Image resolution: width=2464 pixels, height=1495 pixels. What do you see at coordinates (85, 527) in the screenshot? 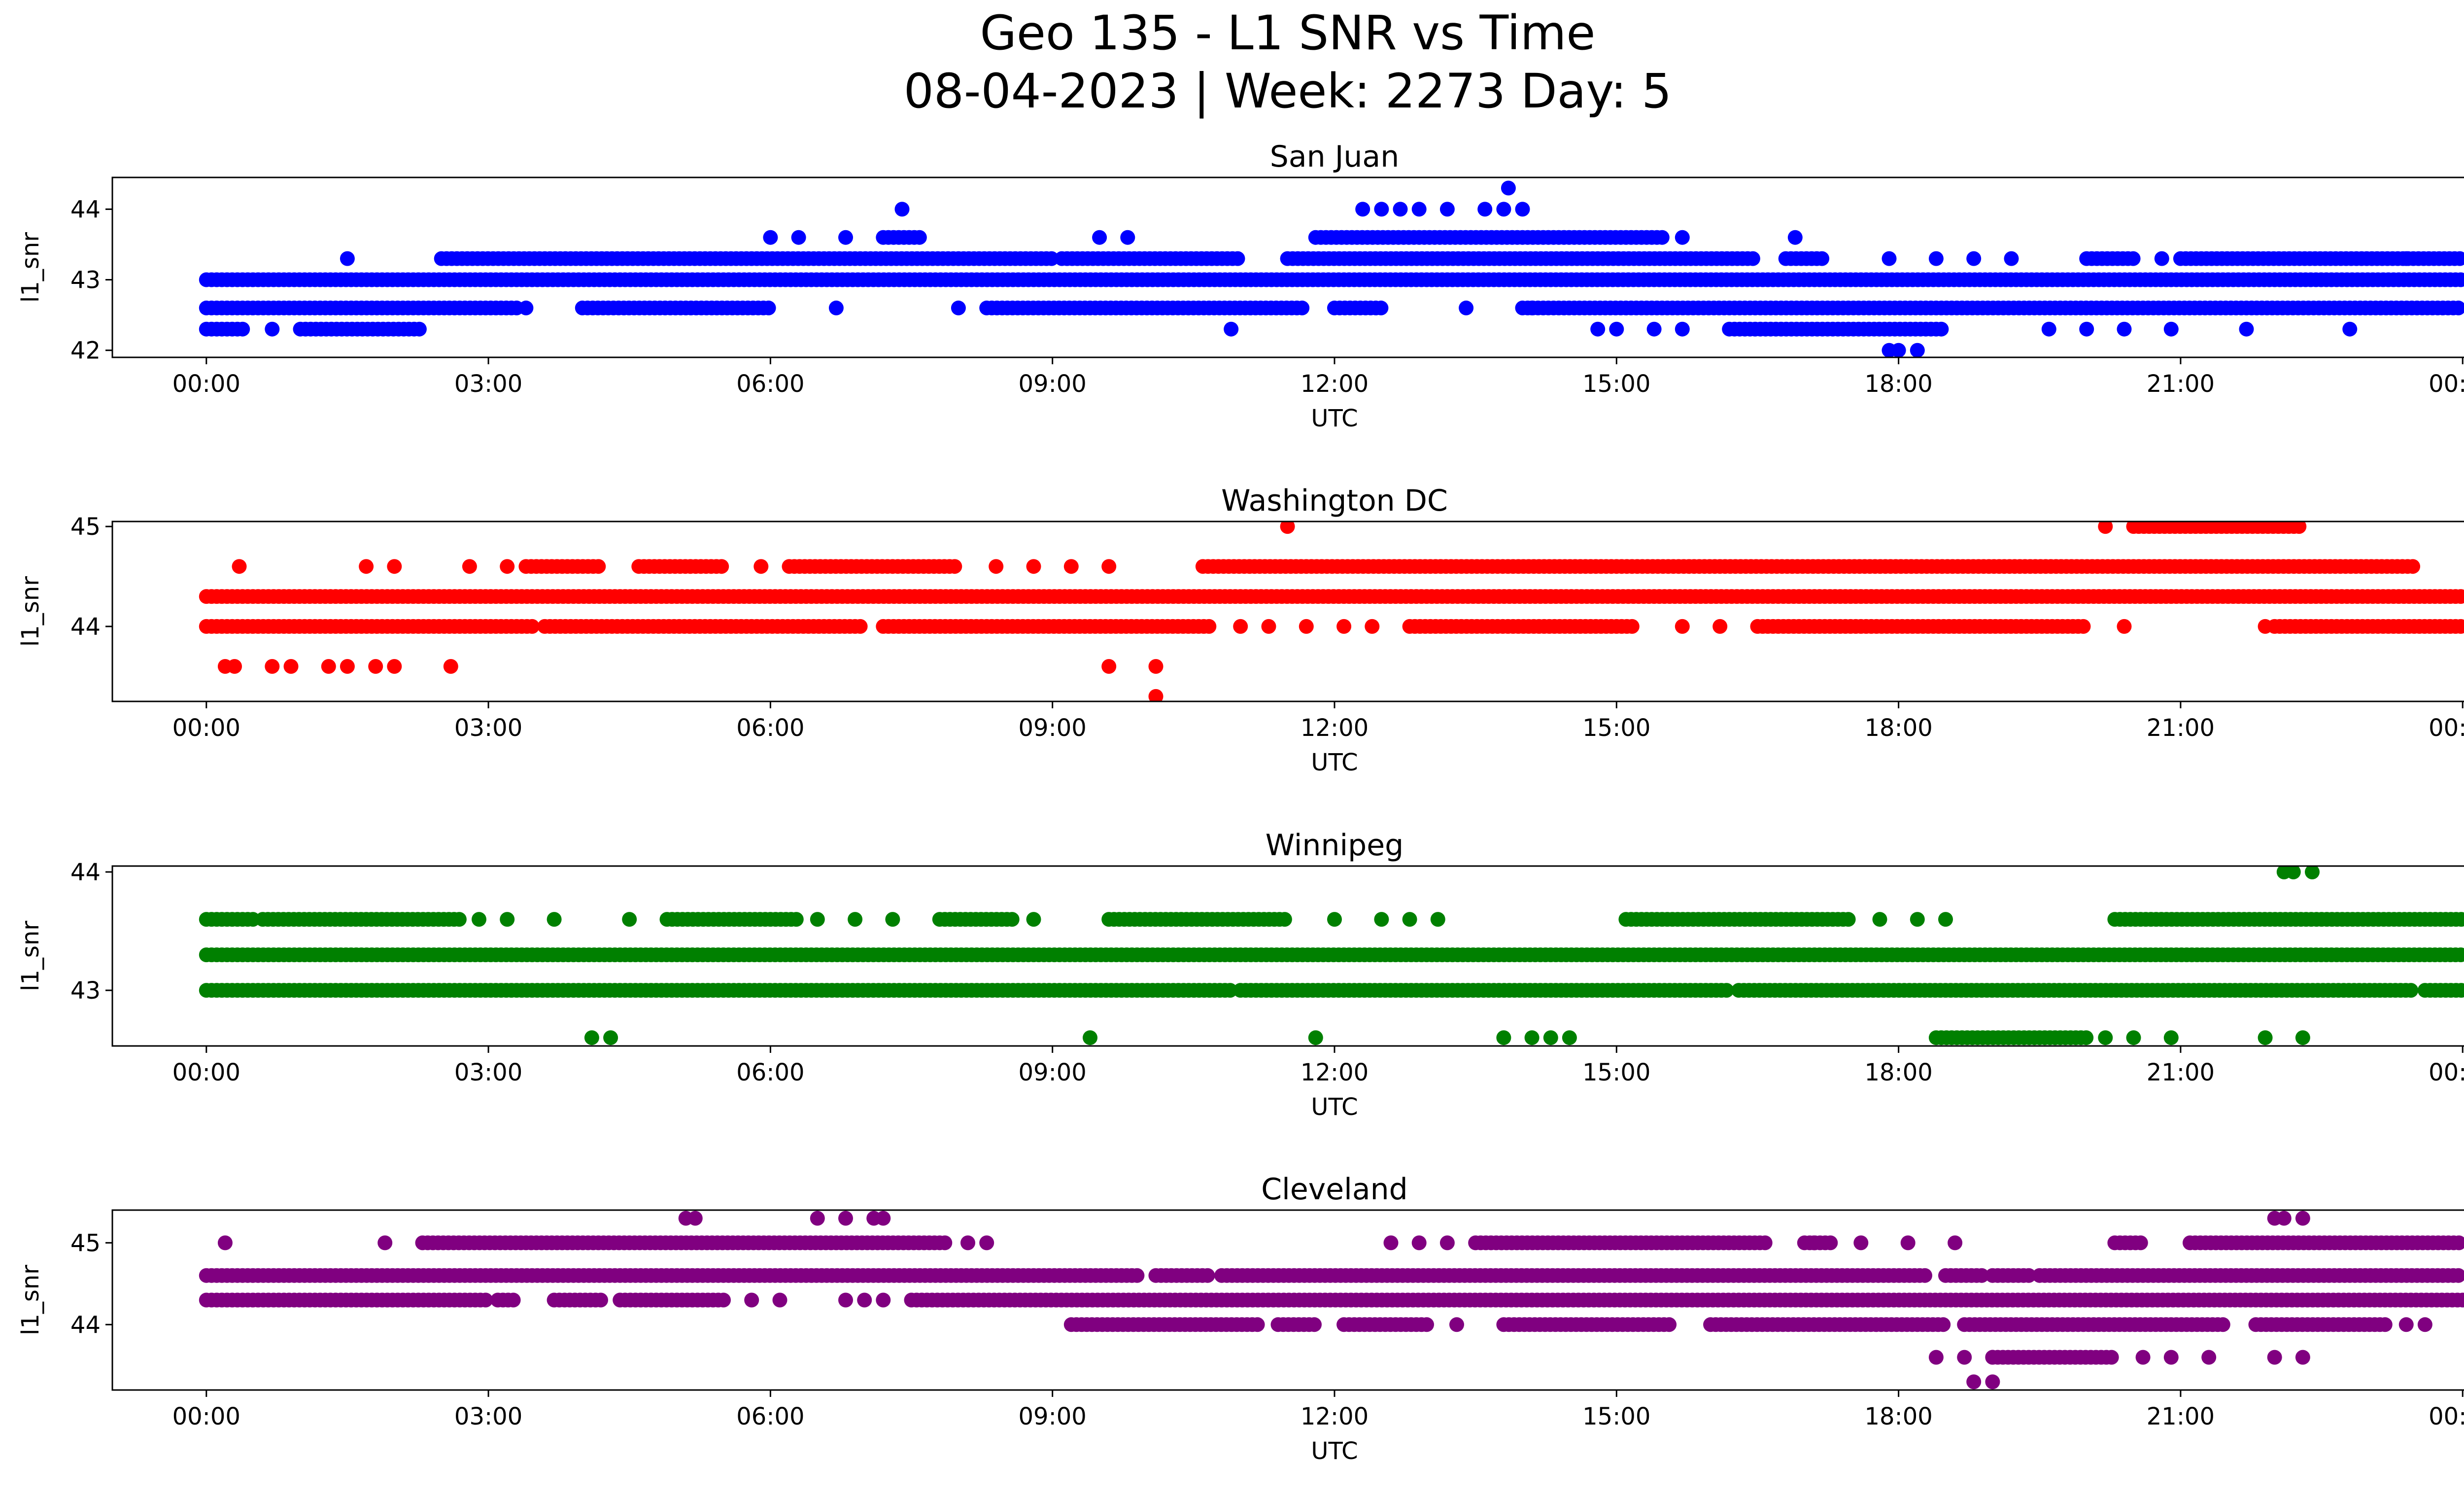
I see `y-tick-label: 45` at bounding box center [85, 527].